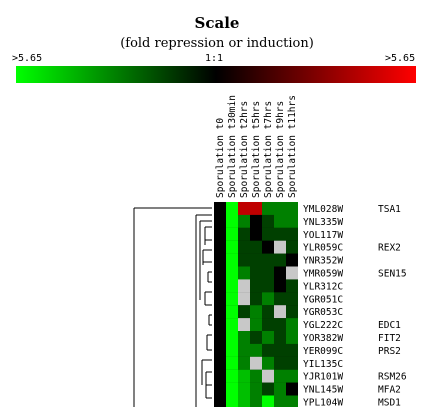  I want to click on row-orf-label: YNR352W, so click(323, 261).